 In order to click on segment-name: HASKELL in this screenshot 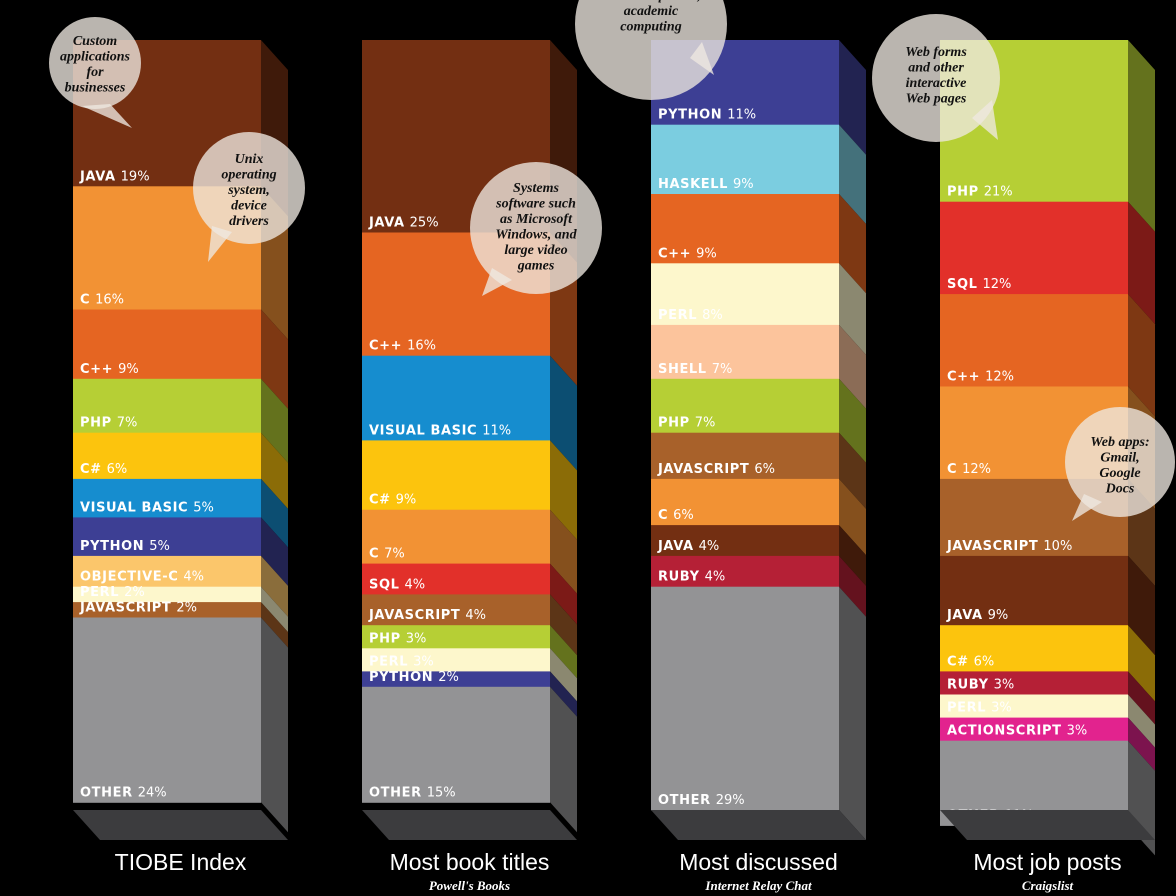, I will do `click(693, 184)`.